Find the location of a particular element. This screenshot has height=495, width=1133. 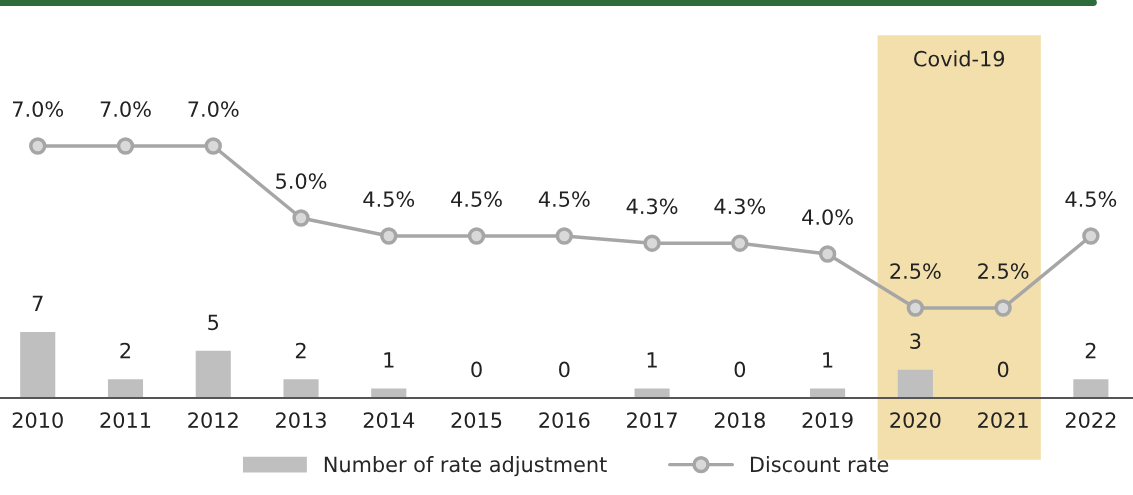

data-label: 5.0% is located at coordinates (301, 181).